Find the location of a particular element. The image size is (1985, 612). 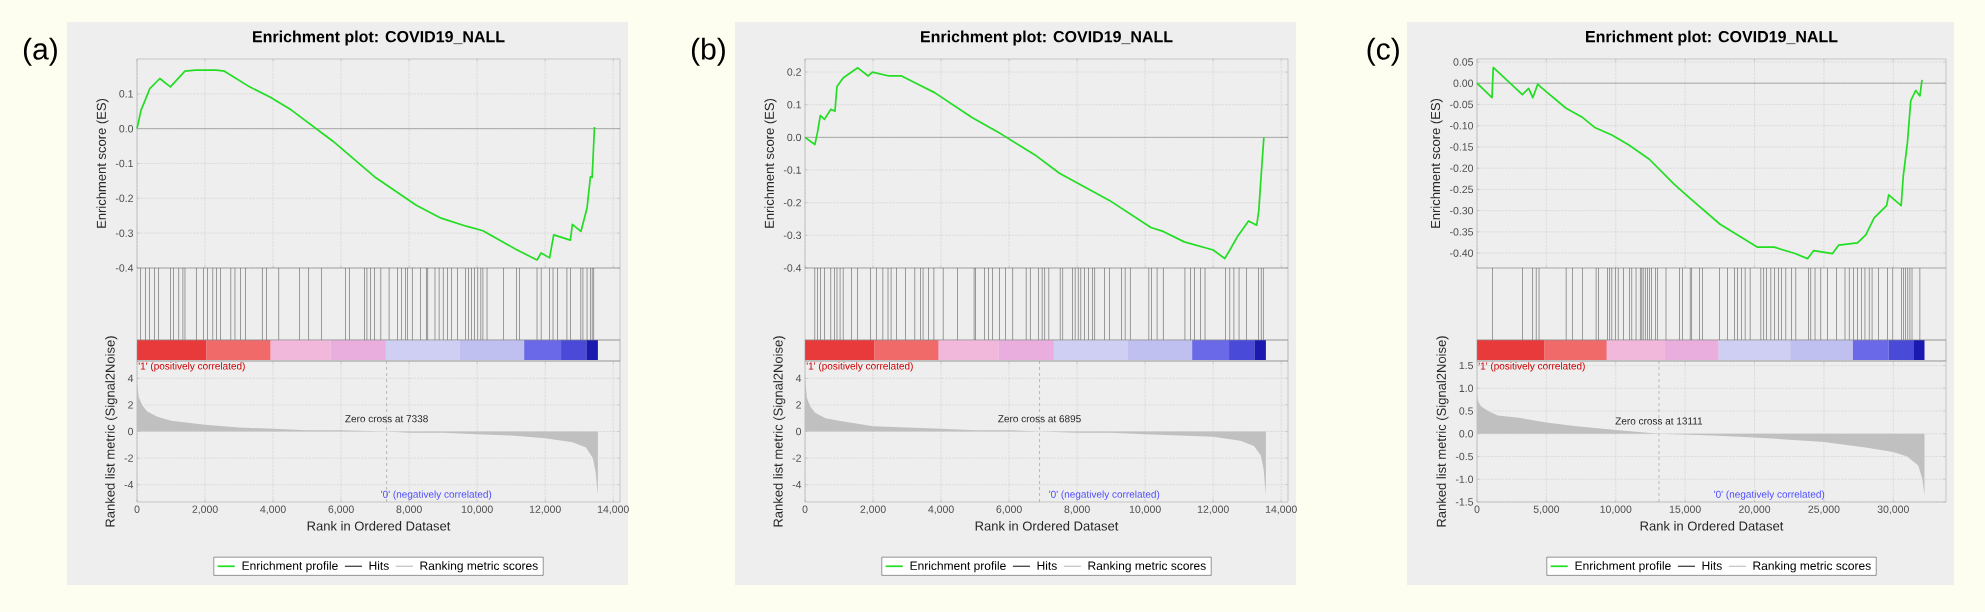

x-tick-label: 5,000 is located at coordinates (1546, 510).